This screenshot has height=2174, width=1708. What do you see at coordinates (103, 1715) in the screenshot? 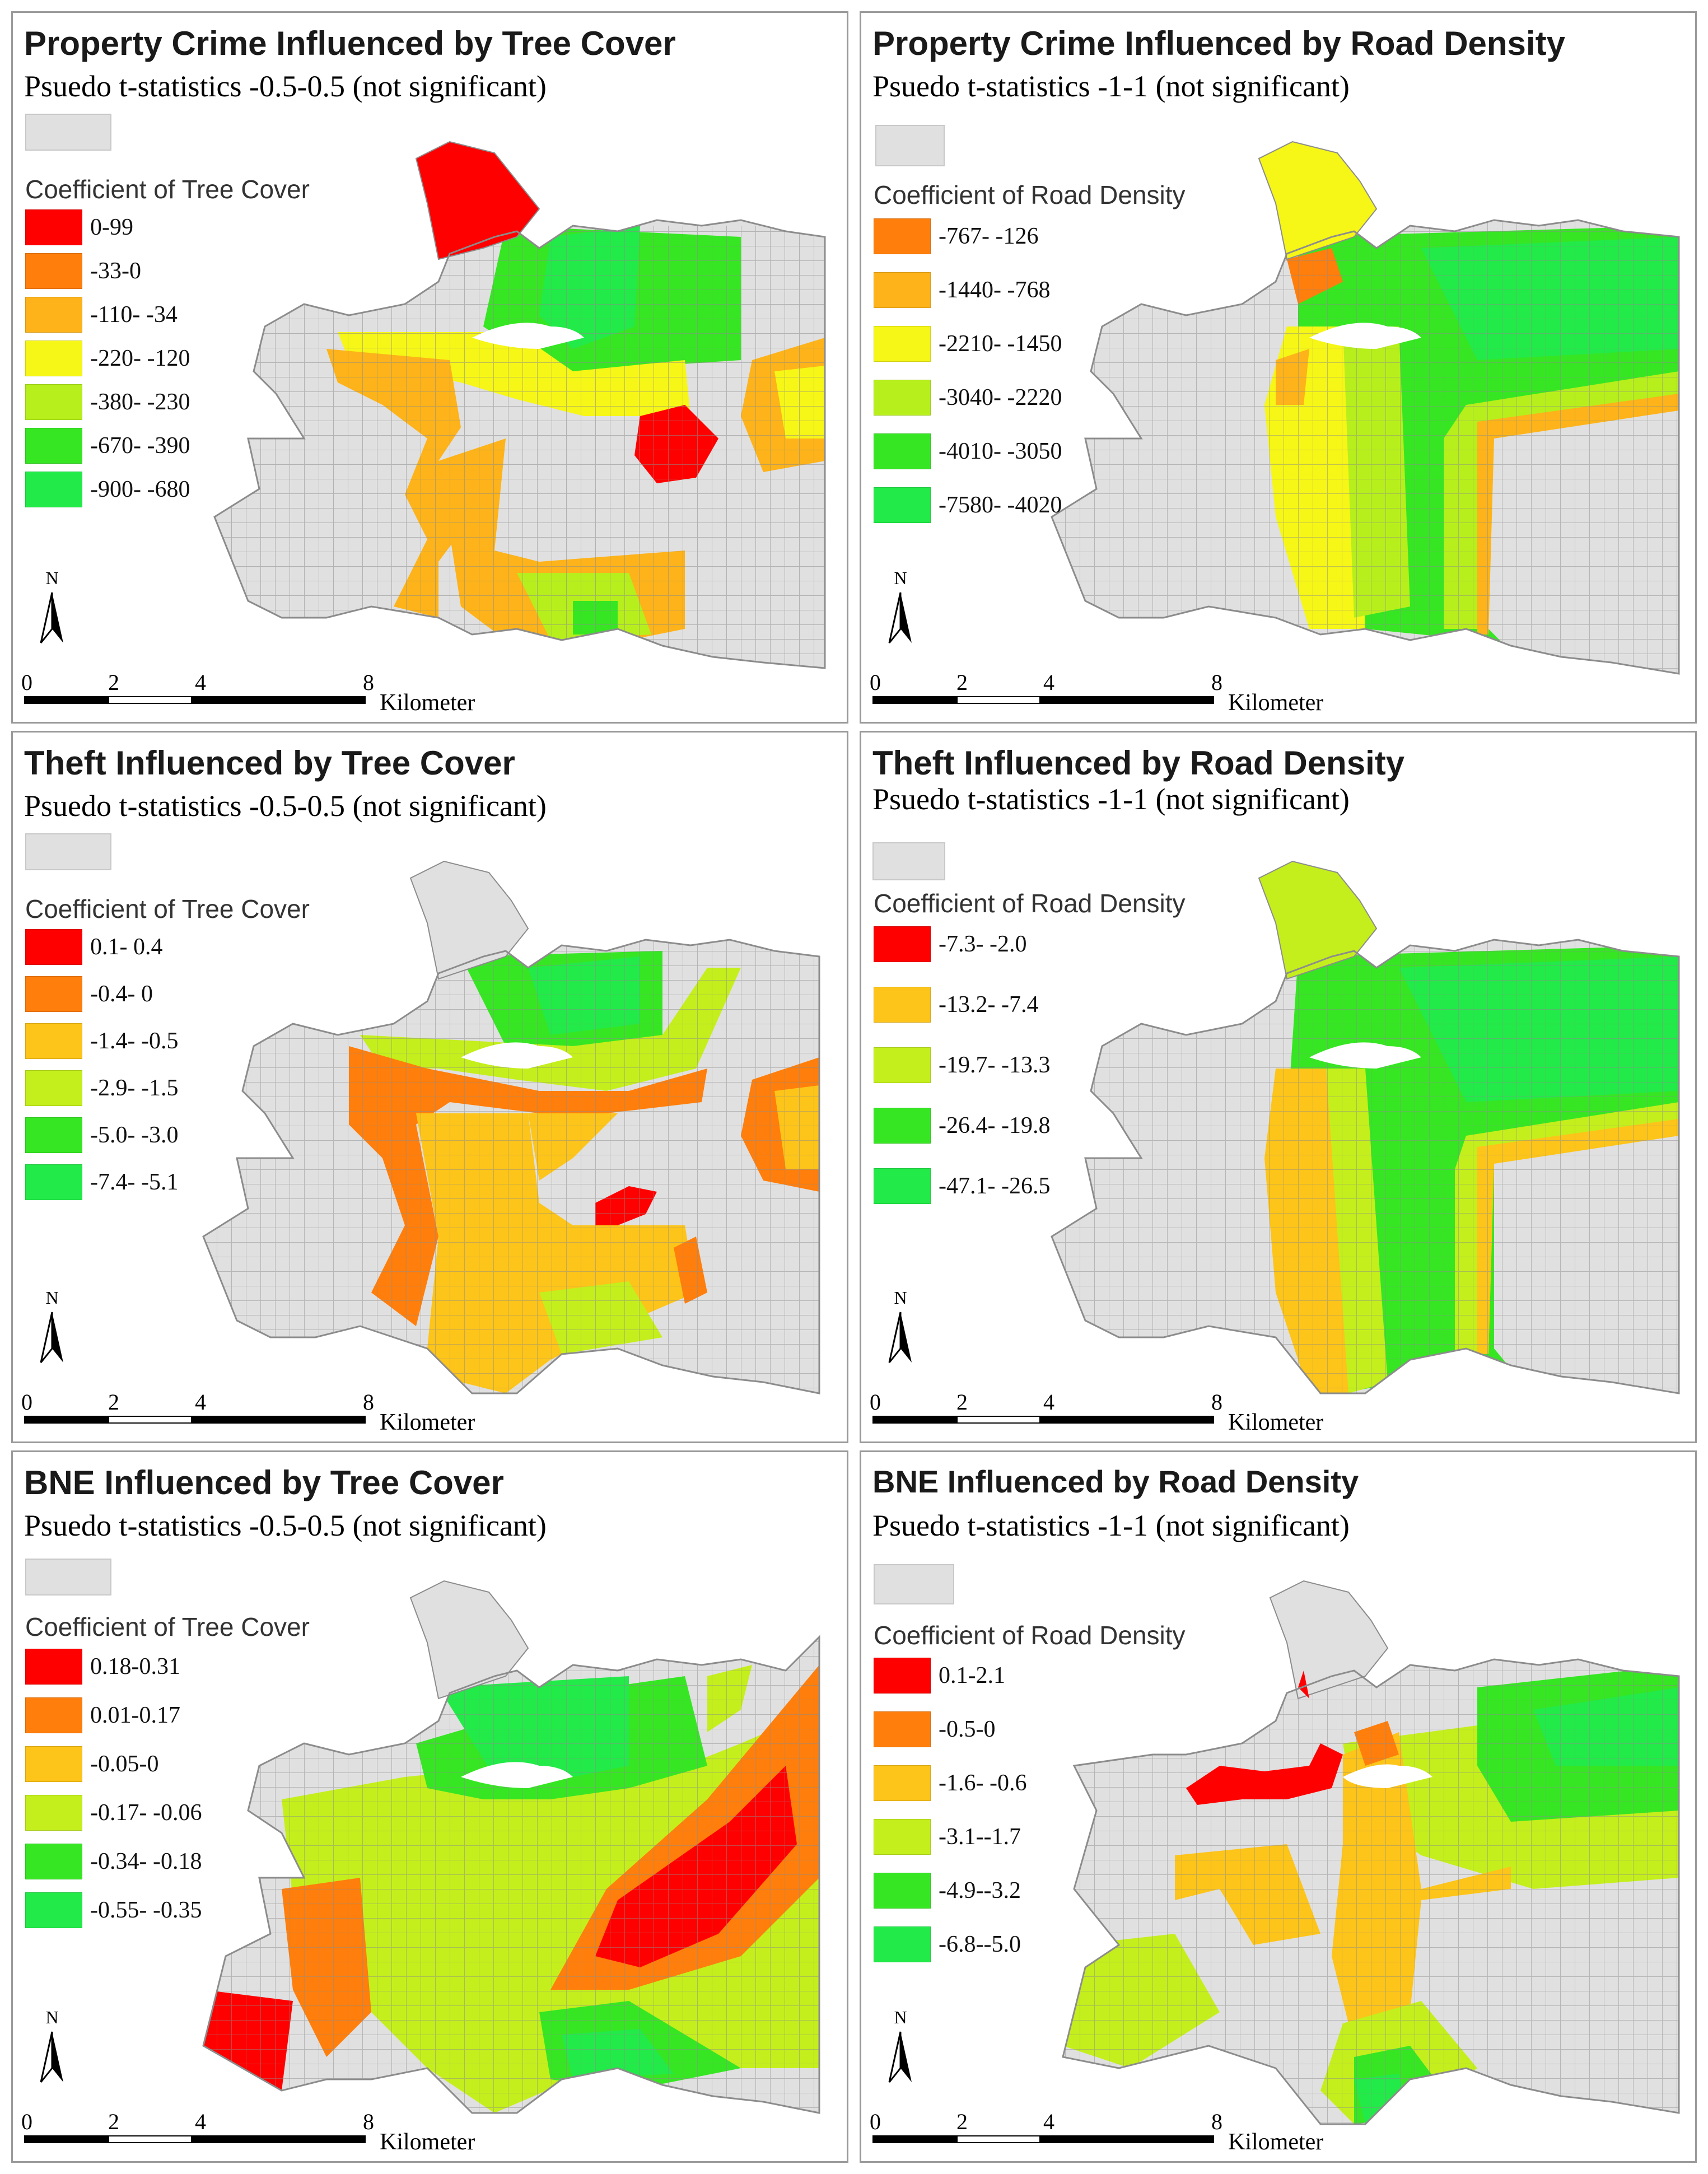
I see `legend-item: 0.01-0.17` at bounding box center [103, 1715].